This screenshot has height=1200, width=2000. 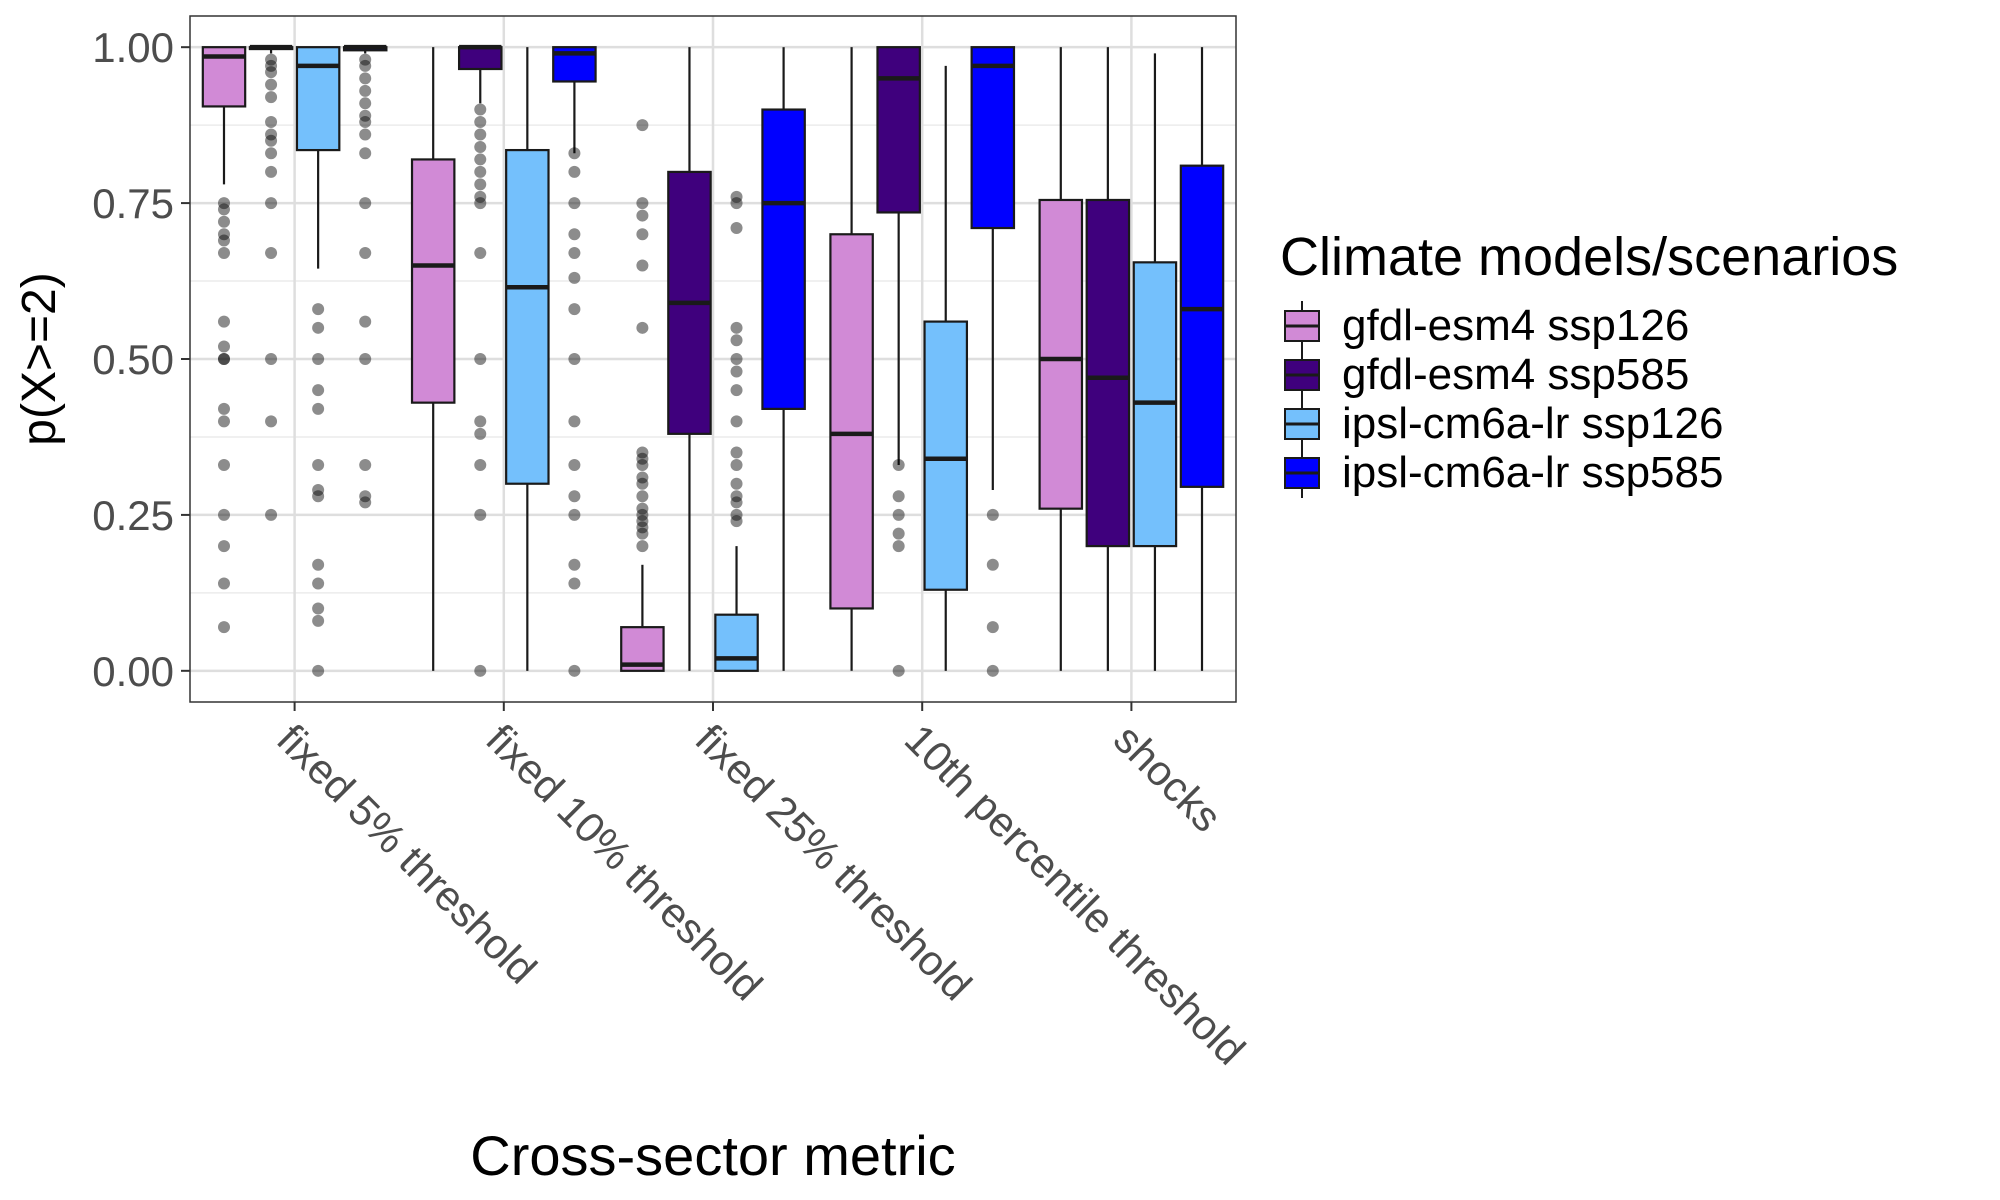 What do you see at coordinates (133, 47) in the screenshot?
I see `y-tick-label: 1.00` at bounding box center [133, 47].